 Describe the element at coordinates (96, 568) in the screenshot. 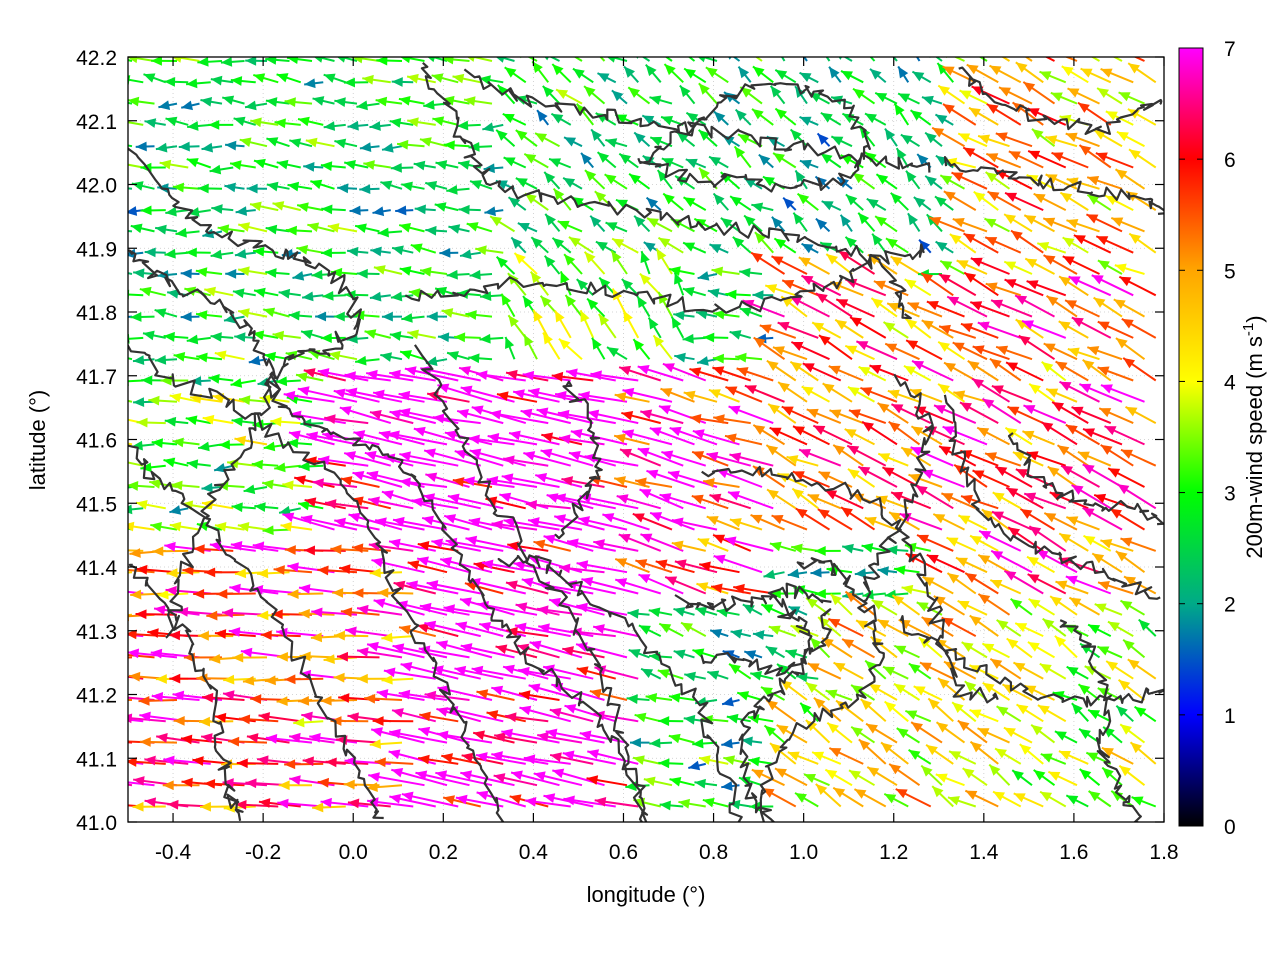

I see `y-tick-label: 41.4` at that location.